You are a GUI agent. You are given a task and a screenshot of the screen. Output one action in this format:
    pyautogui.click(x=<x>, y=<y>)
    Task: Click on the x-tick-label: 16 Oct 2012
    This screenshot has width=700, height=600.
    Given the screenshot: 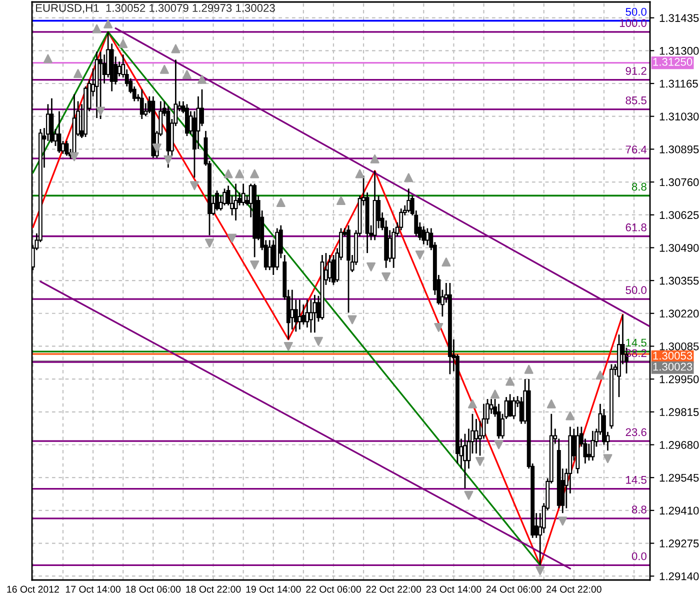 What is the action you would take?
    pyautogui.click(x=33, y=589)
    